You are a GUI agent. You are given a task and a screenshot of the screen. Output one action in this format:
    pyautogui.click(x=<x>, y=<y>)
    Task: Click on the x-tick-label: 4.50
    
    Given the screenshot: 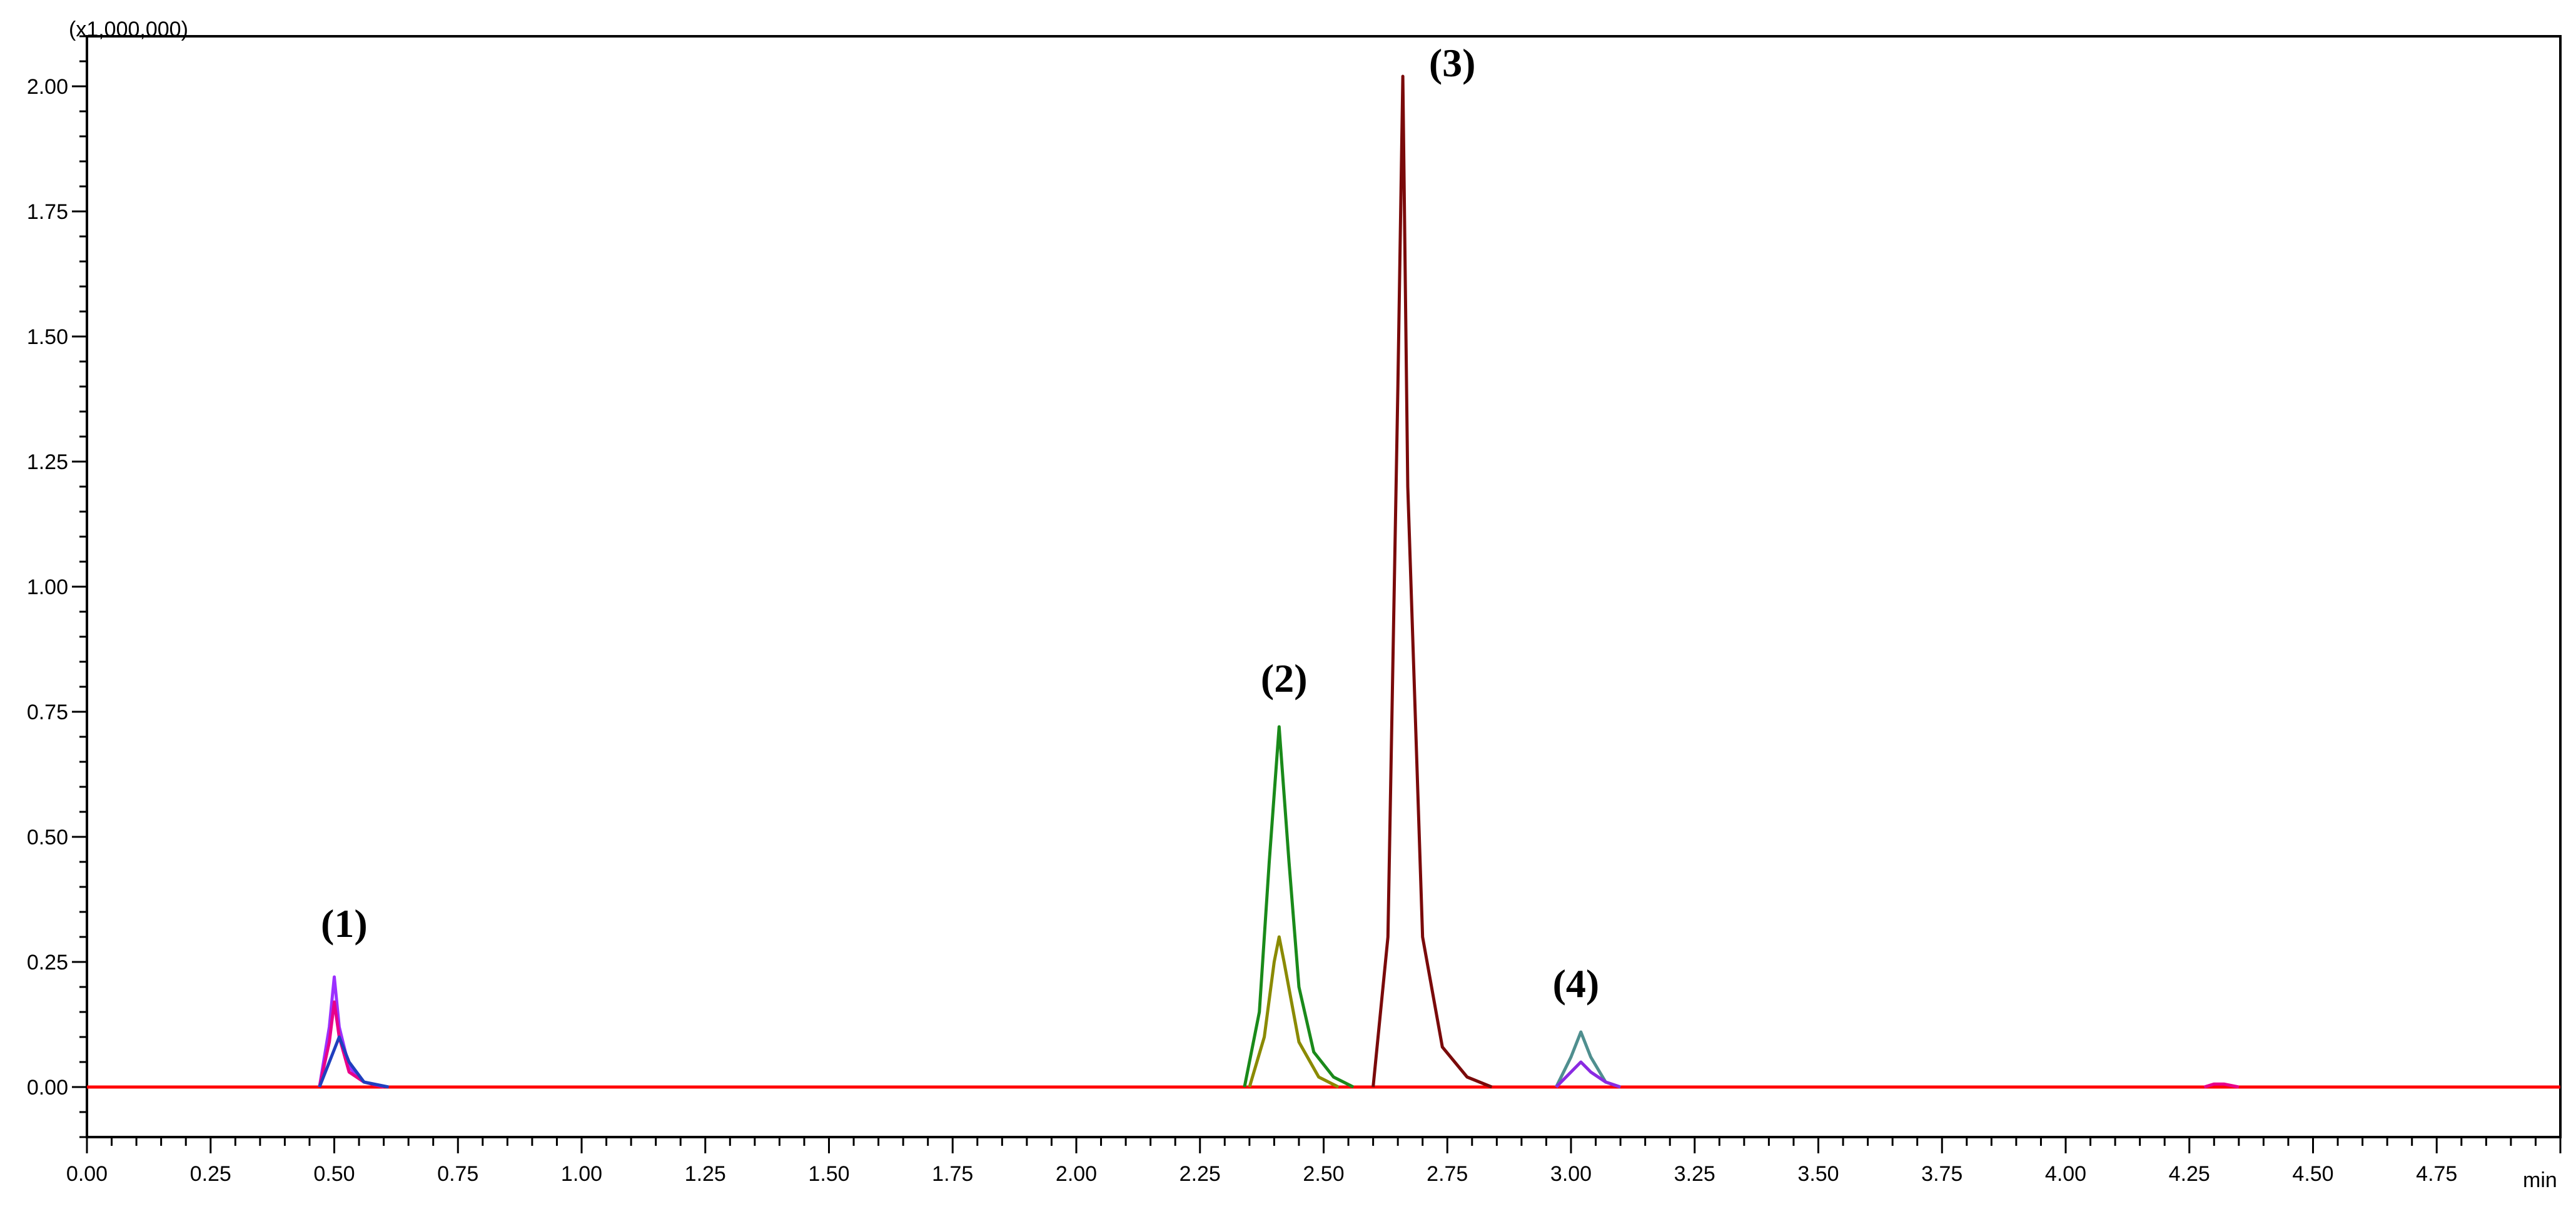 What is the action you would take?
    pyautogui.click(x=2312, y=1174)
    